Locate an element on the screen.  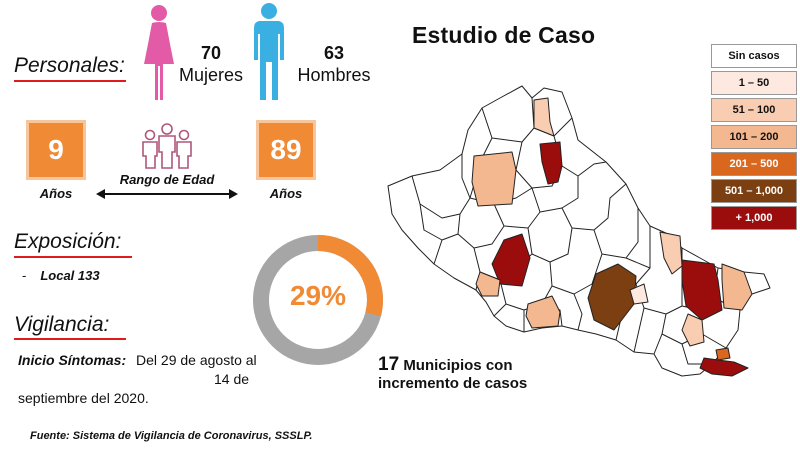
municipality-range-1000-plus-c is located at coordinates (702, 290).